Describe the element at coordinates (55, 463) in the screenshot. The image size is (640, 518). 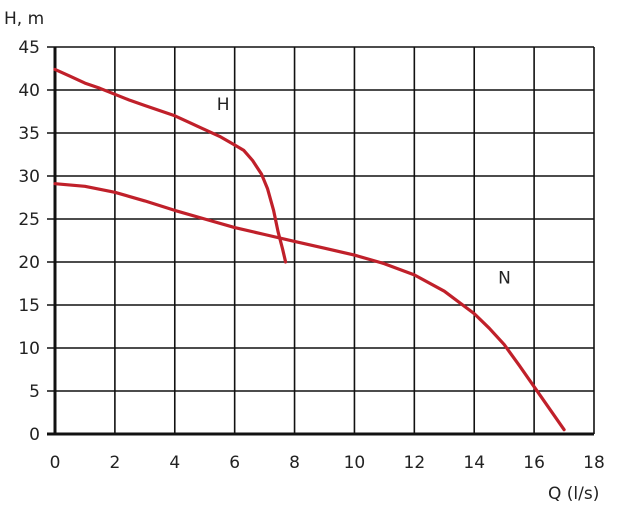
I see `x-tick-label: 0` at that location.